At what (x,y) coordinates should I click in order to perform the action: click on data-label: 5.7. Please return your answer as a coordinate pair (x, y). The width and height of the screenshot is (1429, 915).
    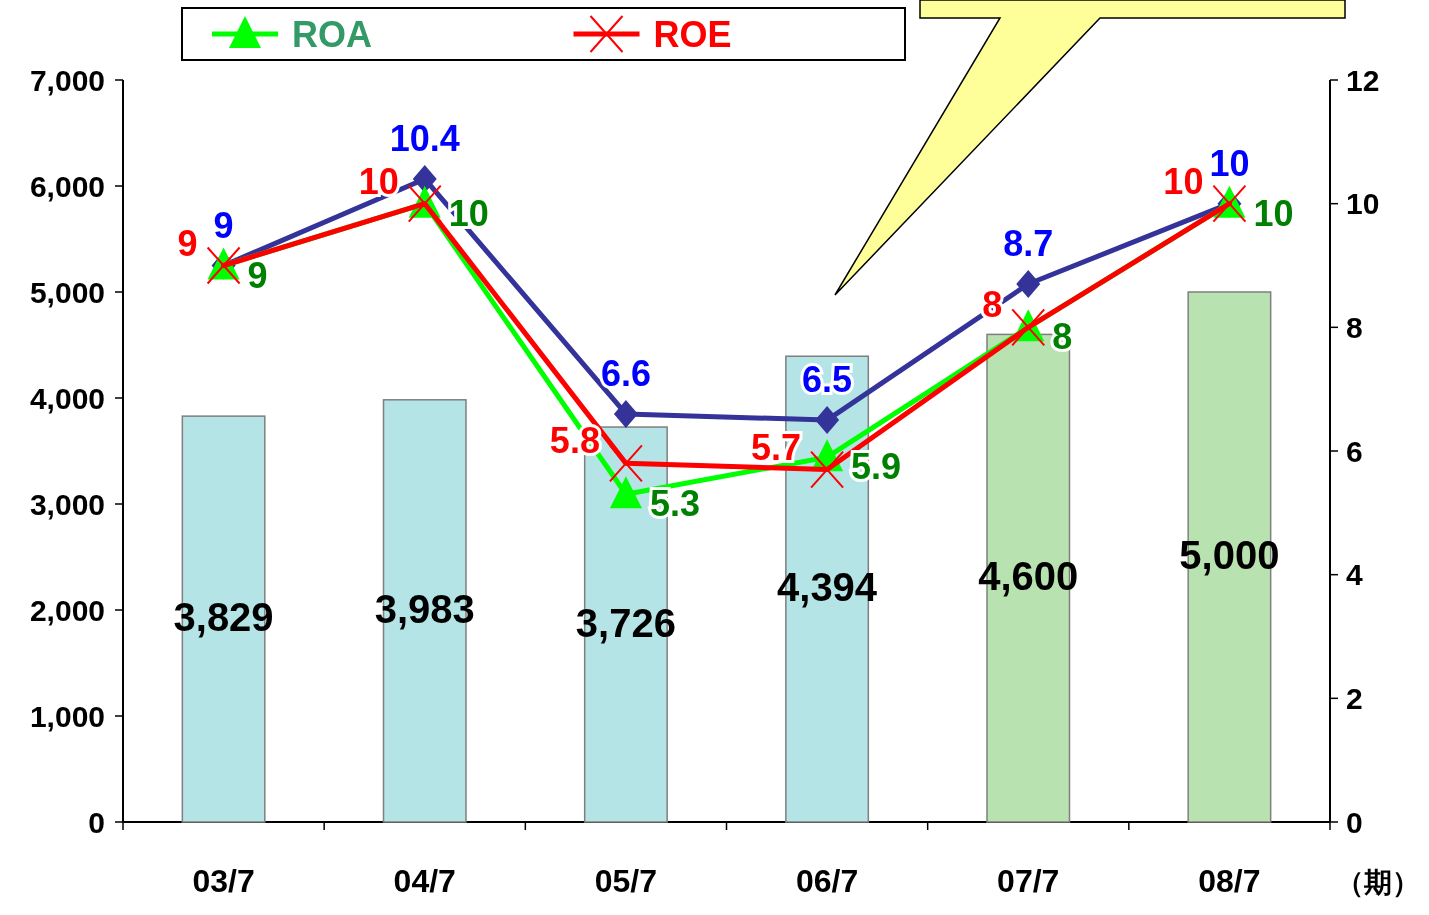
    Looking at the image, I should click on (776, 447).